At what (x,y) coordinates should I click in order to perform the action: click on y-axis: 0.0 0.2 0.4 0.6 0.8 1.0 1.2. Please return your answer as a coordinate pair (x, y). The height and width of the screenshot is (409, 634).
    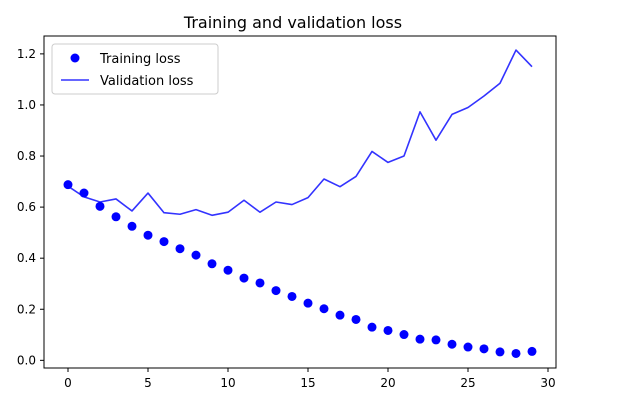
    Looking at the image, I should click on (30, 207).